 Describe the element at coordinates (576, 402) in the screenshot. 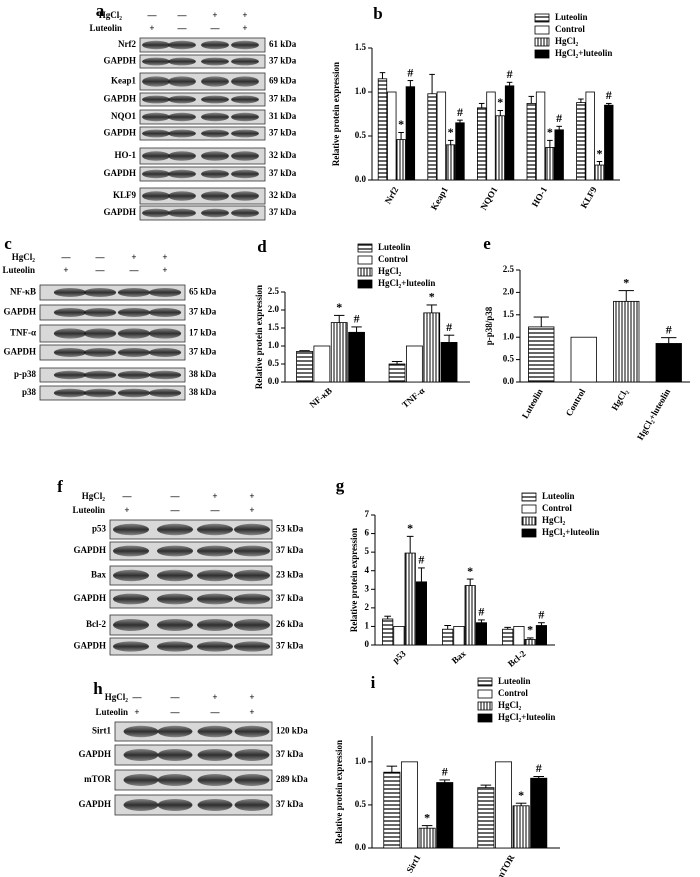

I see `x-tick-label: Control` at that location.